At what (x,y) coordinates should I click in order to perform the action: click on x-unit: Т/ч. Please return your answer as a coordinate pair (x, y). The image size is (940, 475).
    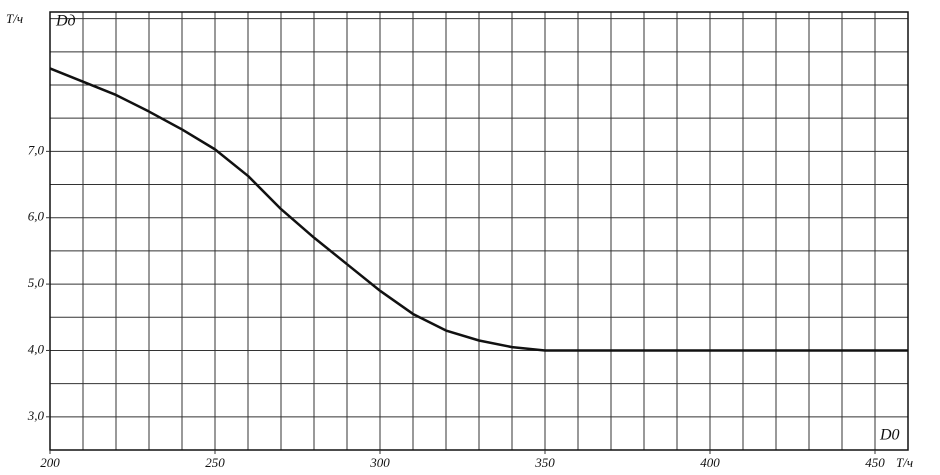
    Looking at the image, I should click on (904, 462).